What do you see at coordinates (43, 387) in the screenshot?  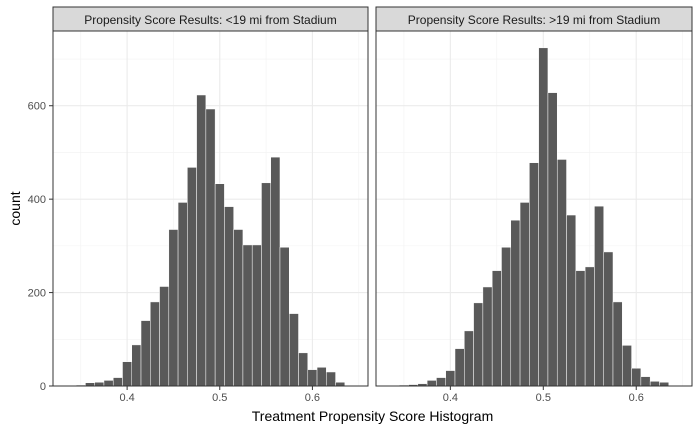 I see `y-tick-label: 0` at bounding box center [43, 387].